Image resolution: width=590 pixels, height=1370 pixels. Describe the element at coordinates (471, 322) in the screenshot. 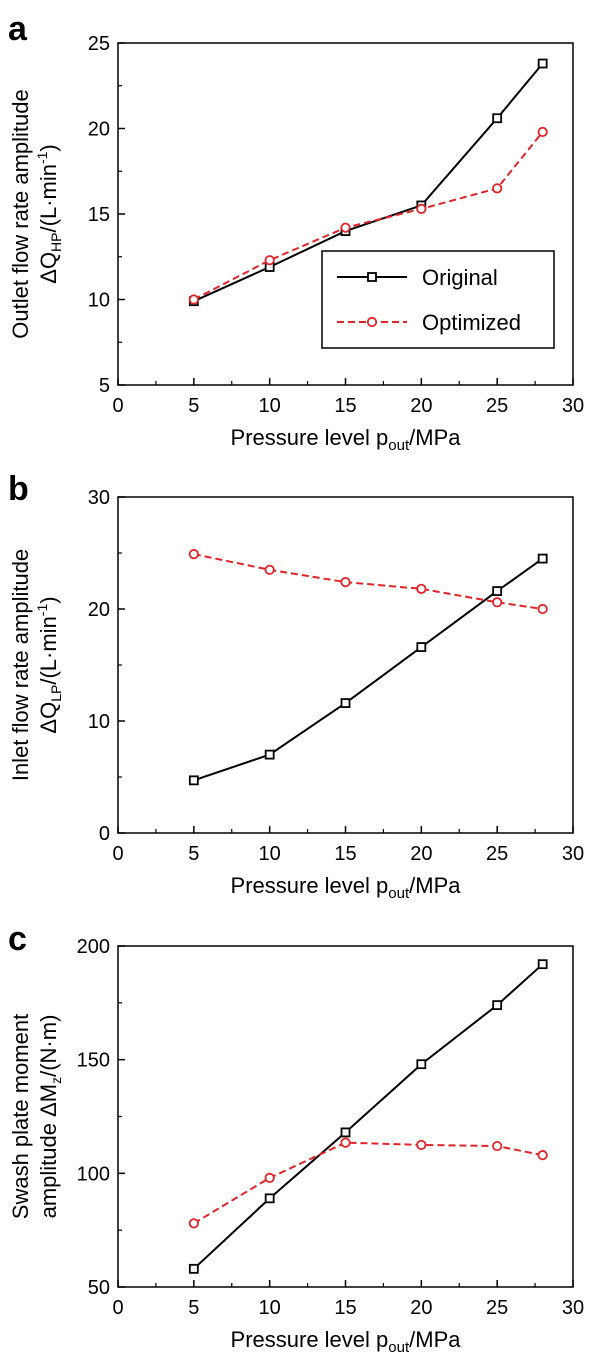

I see `legend-label-optimized: Optimized` at that location.